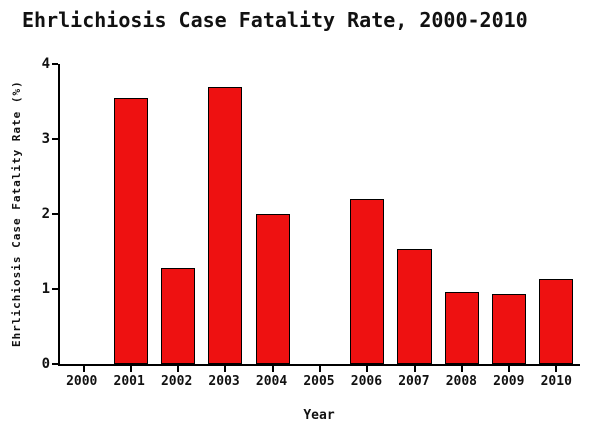 The width and height of the screenshot is (600, 436). I want to click on x-tick-label-2000: 2000, so click(82, 381).